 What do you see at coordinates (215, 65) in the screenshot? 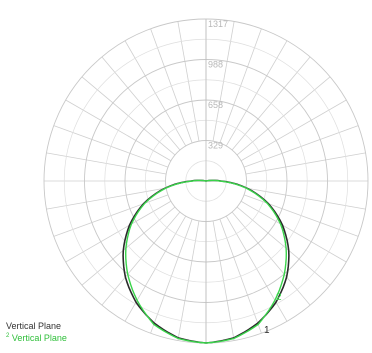
I see `radial-tick-label: 988` at bounding box center [215, 65].